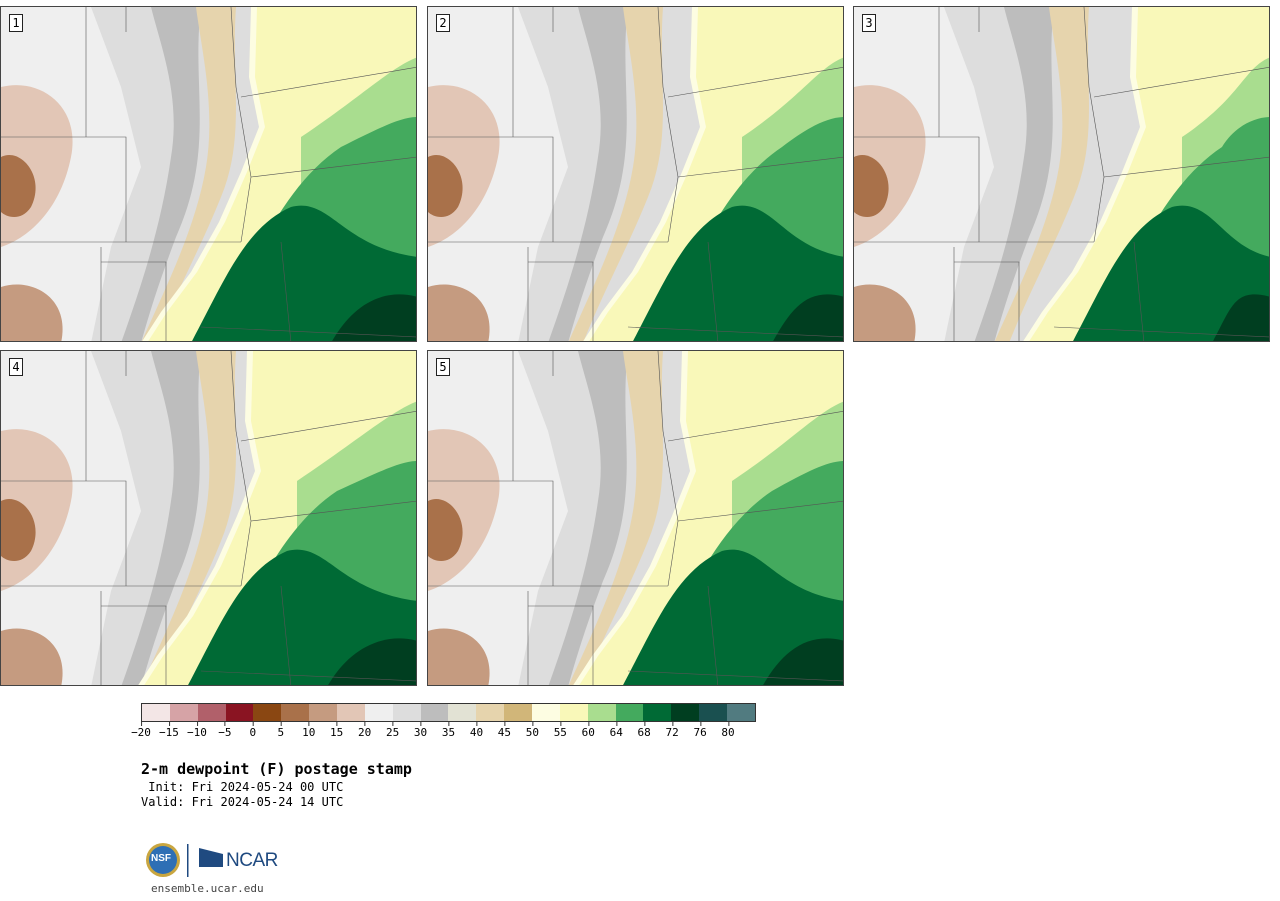 The height and width of the screenshot is (901, 1280). What do you see at coordinates (672, 733) in the screenshot?
I see `colorbar-tick-label: 72` at bounding box center [672, 733].